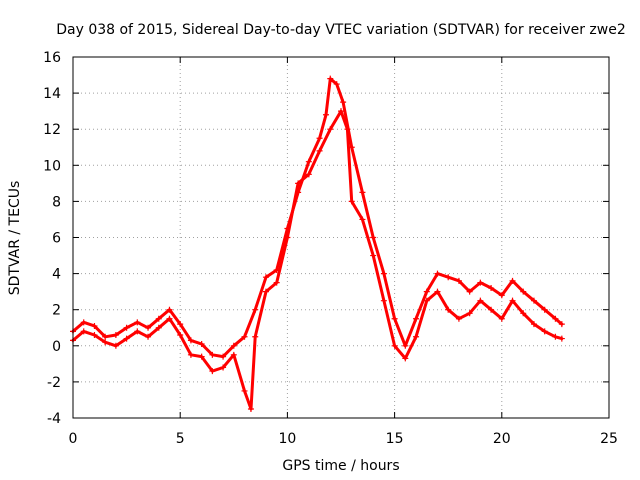  I want to click on x-tick-label: 10, so click(287, 439).